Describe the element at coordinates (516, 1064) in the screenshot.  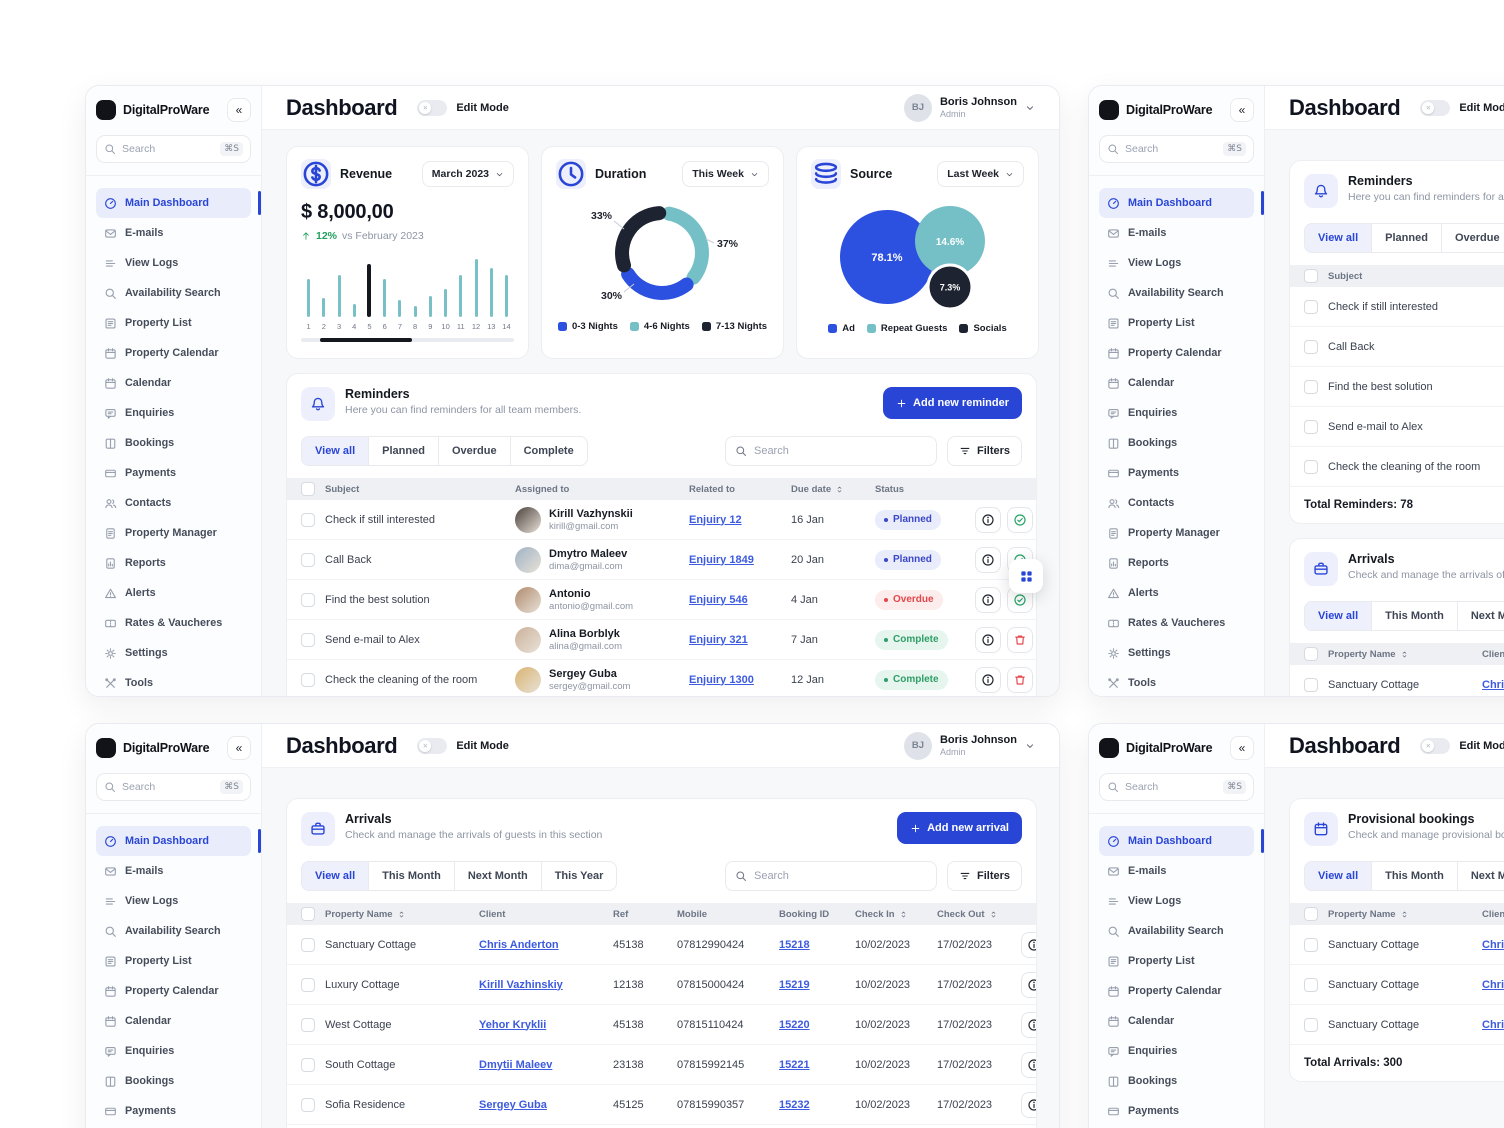
I see `client-link: Dmytii Maleev` at that location.